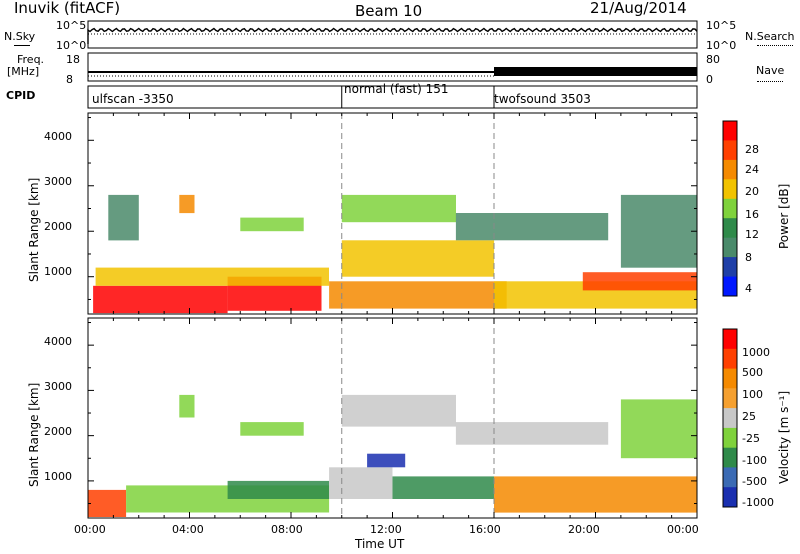  Describe the element at coordinates (31, 59) in the screenshot. I see `freq-label: Freq.` at that location.